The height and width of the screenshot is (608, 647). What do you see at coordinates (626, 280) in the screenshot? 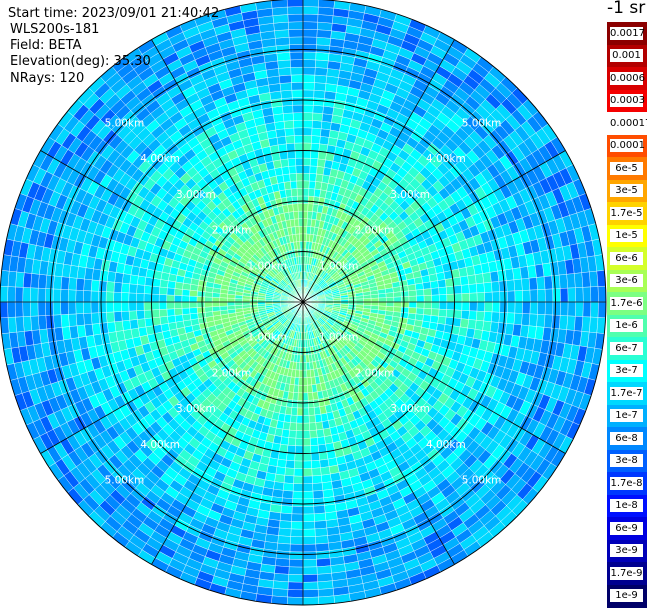
I see `colorbar-label: 3e-6` at bounding box center [626, 280].